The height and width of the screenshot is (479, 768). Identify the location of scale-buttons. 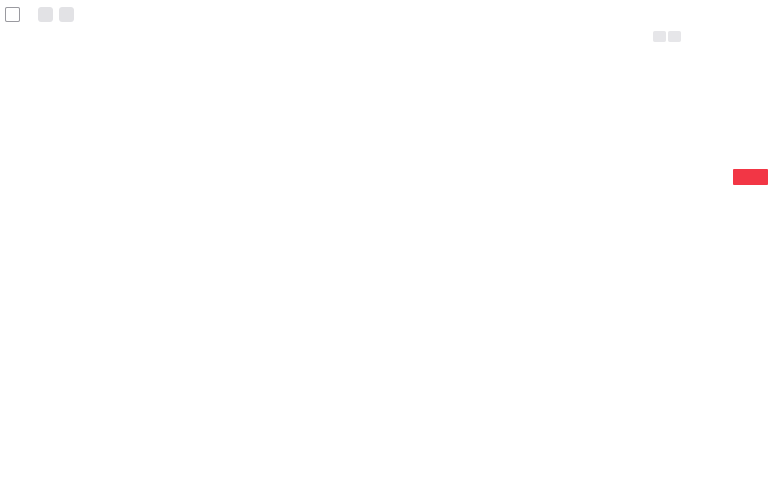
(667, 36).